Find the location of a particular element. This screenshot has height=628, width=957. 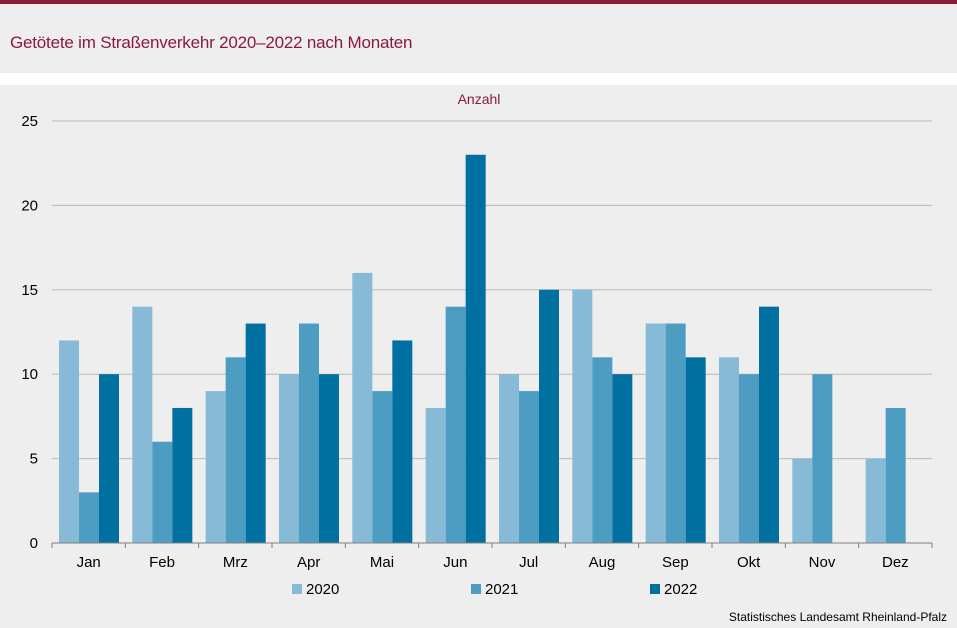

bar-2022-jan is located at coordinates (109, 458).